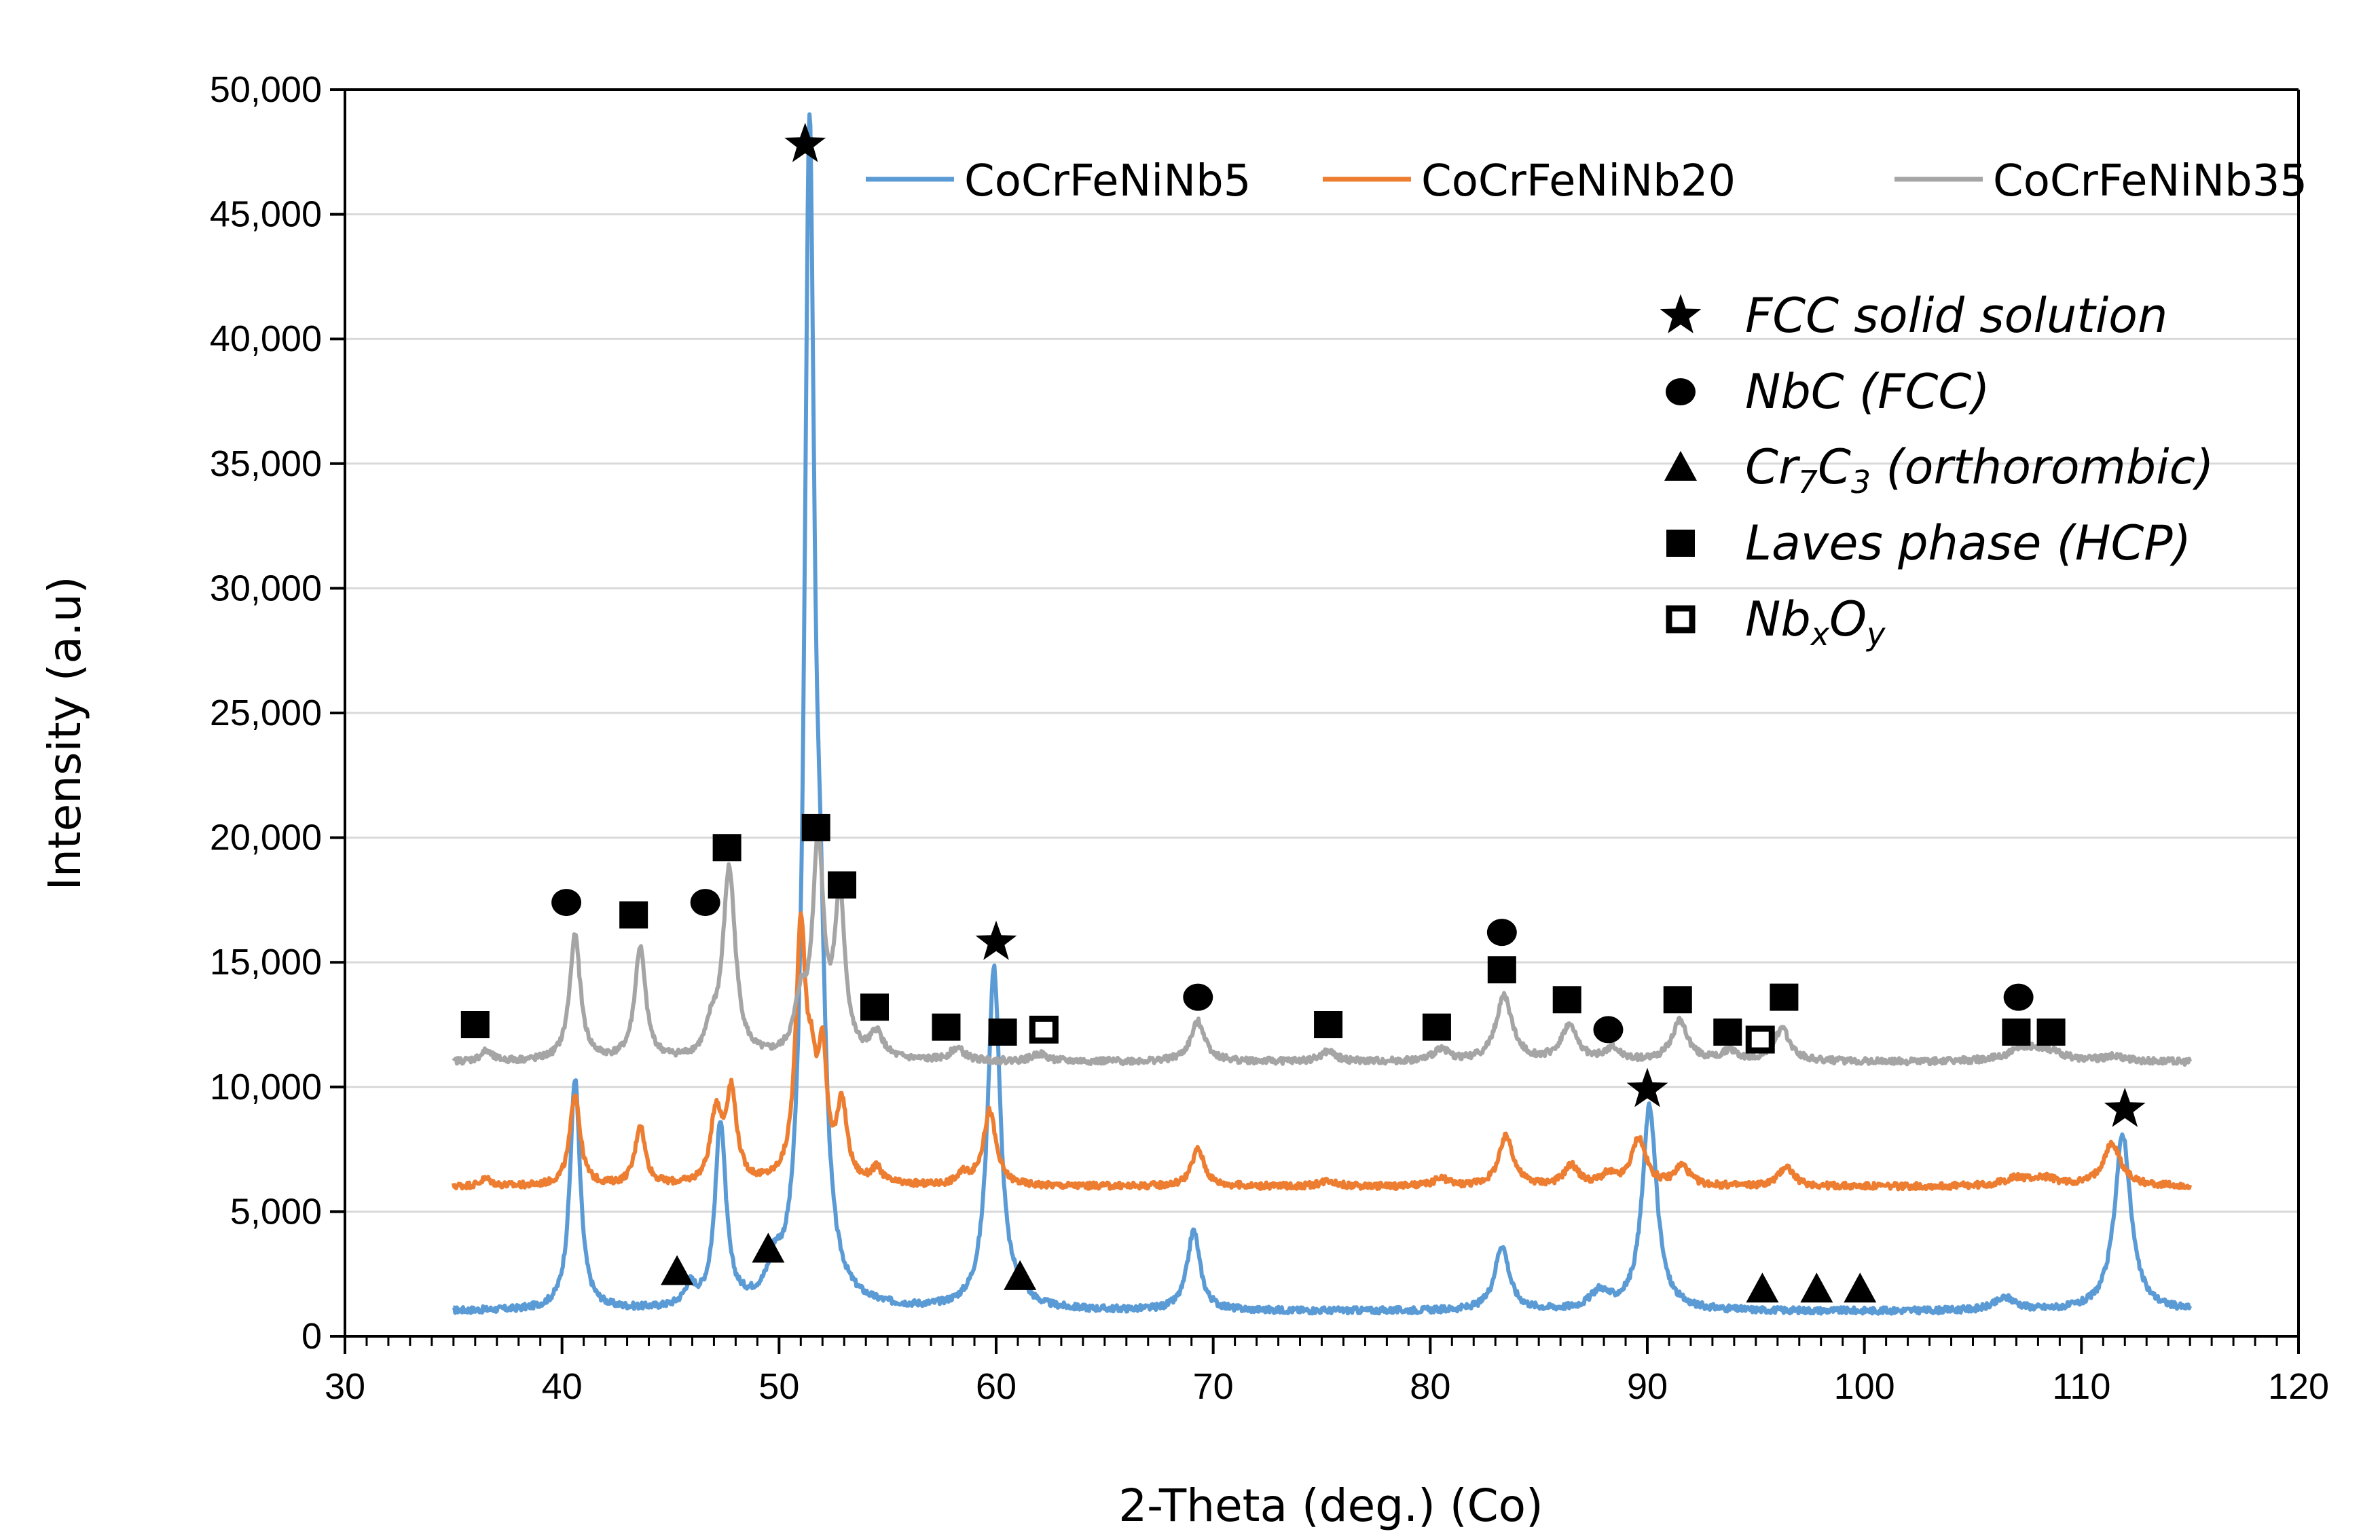 The width and height of the screenshot is (2380, 1540). Describe the element at coordinates (2298, 1386) in the screenshot. I see `x-tick-label: 120` at that location.